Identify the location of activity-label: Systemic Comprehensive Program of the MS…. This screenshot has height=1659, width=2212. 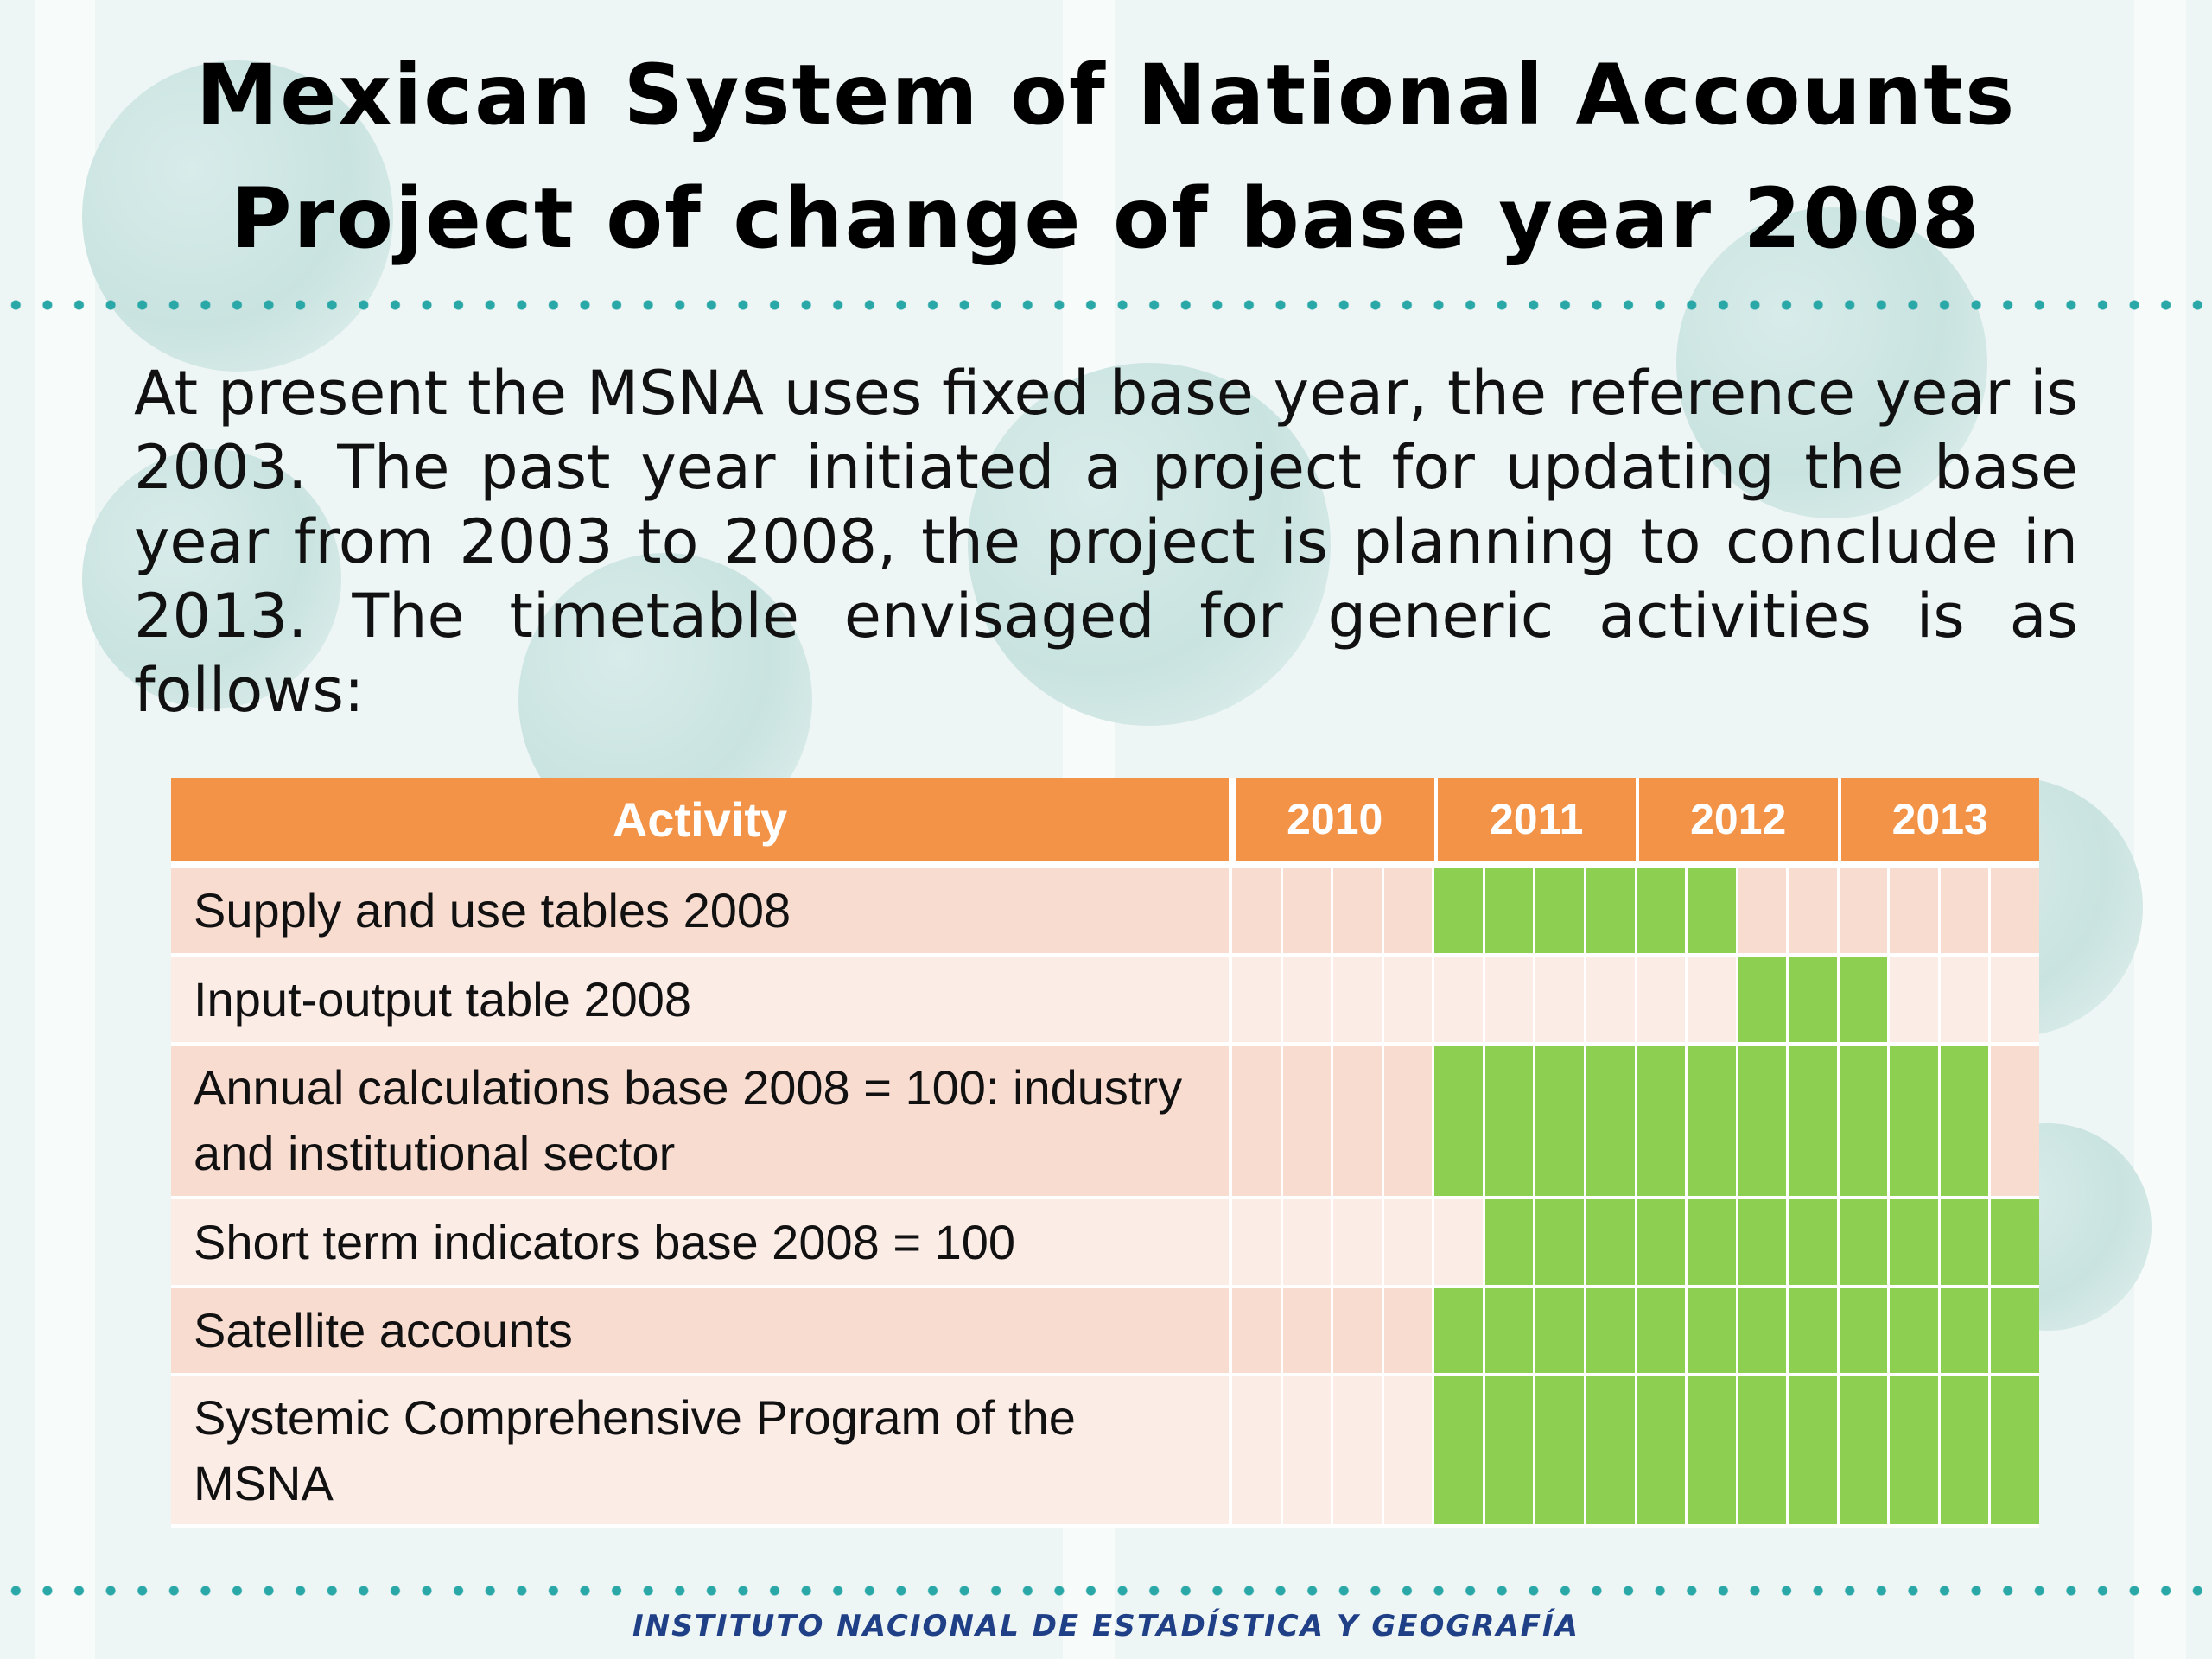
(701, 1450).